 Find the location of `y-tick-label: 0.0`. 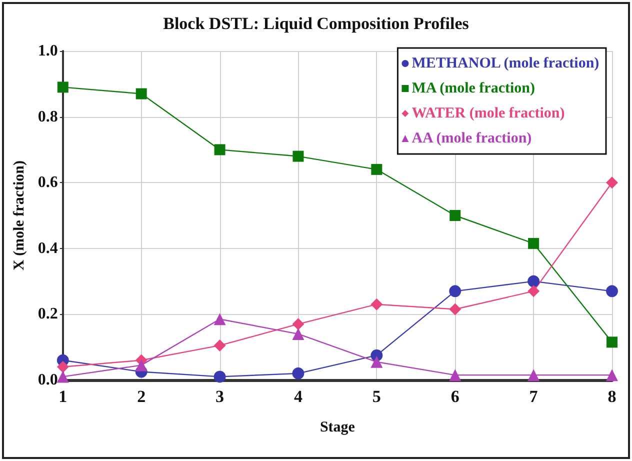

y-tick-label: 0.0 is located at coordinates (48, 380).